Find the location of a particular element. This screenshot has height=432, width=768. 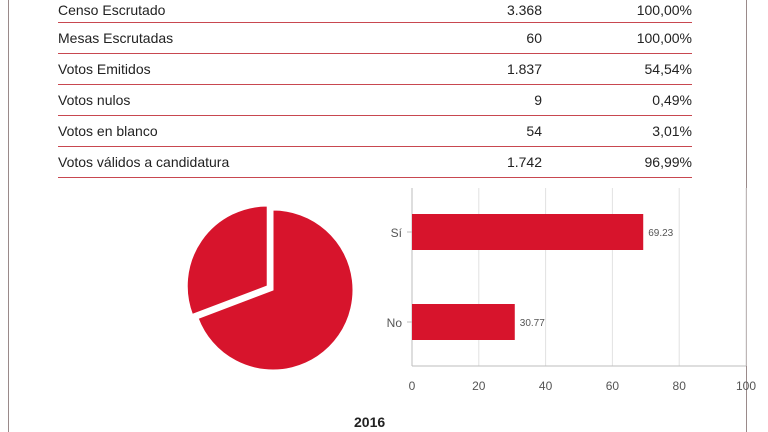

row-label: Mesas Escrutadas is located at coordinates (240, 38).